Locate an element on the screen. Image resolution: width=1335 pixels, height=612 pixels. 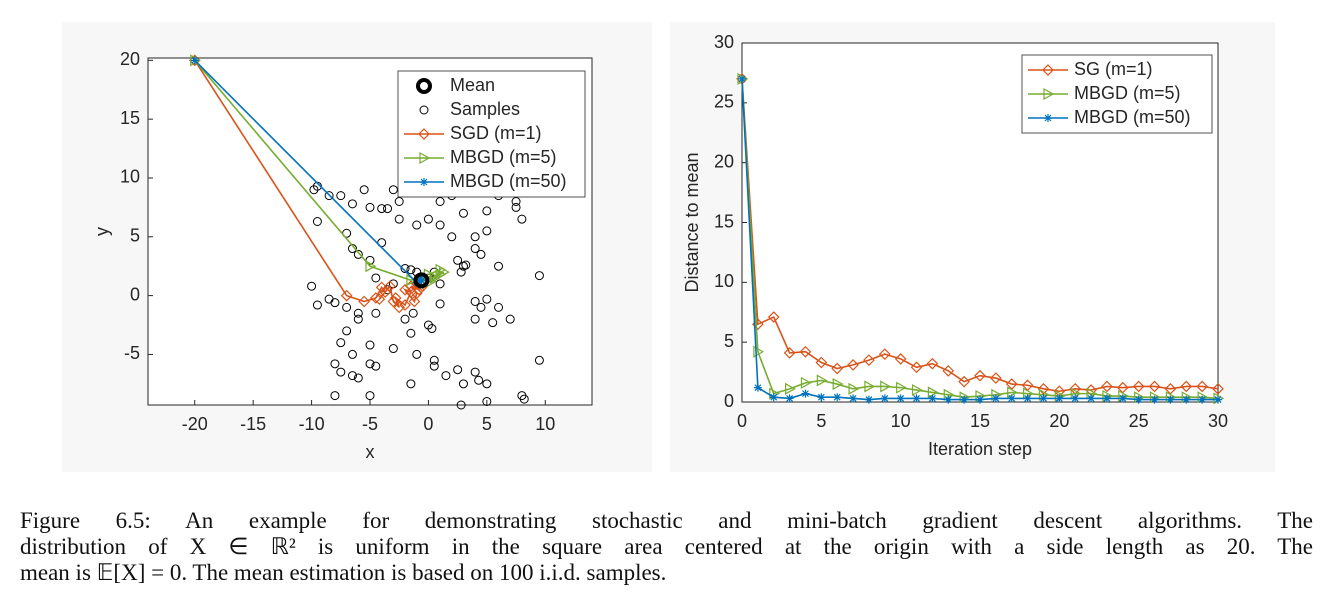
legend-label: MBGD (m=5) is located at coordinates (503, 157).